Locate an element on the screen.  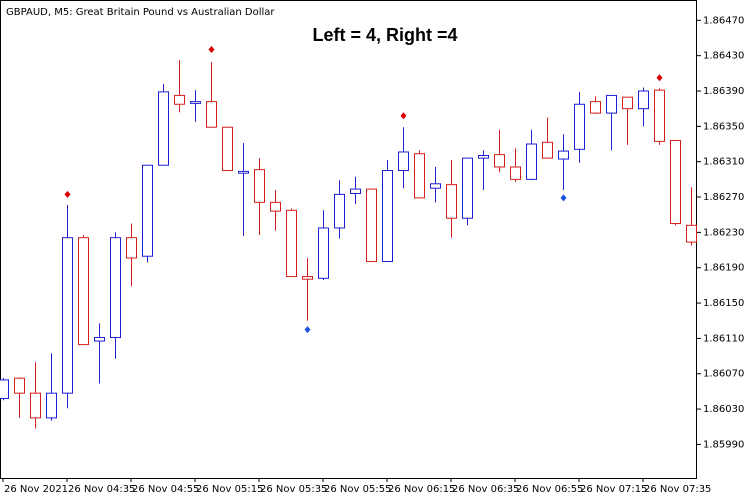
x-tick-label: 26 Nov 05:15 is located at coordinates (229, 489).